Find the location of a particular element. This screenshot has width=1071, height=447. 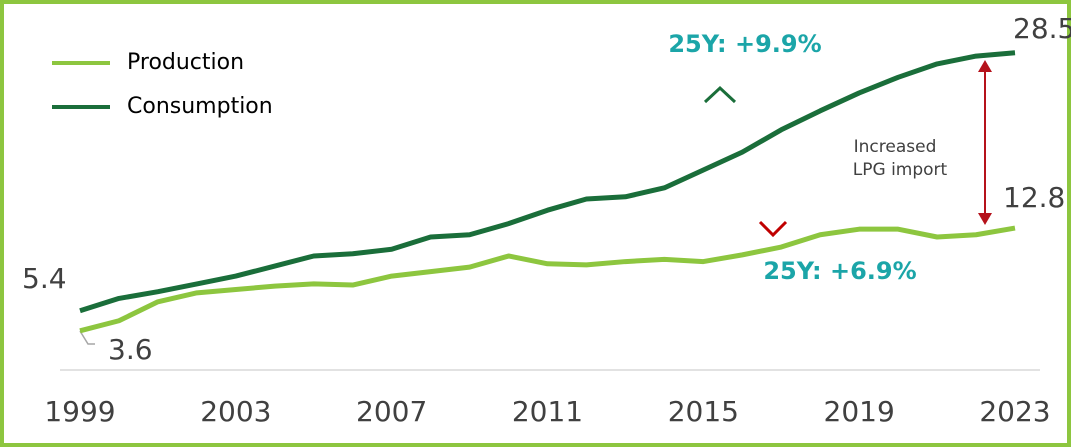

x-tick-label: 1999 is located at coordinates (79, 411).